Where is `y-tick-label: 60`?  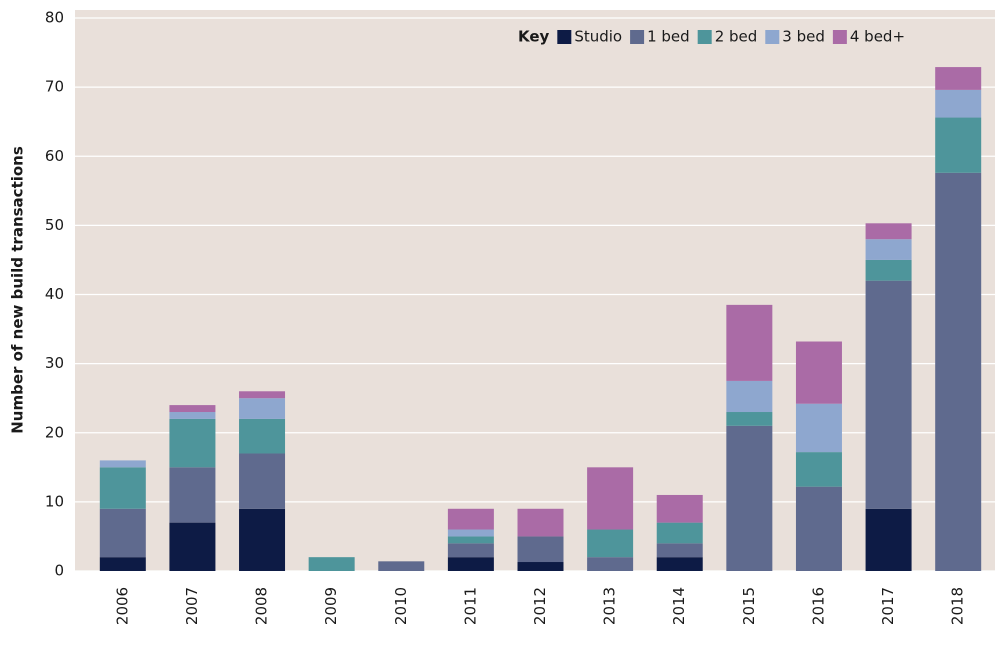 y-tick-label: 60 is located at coordinates (54, 156).